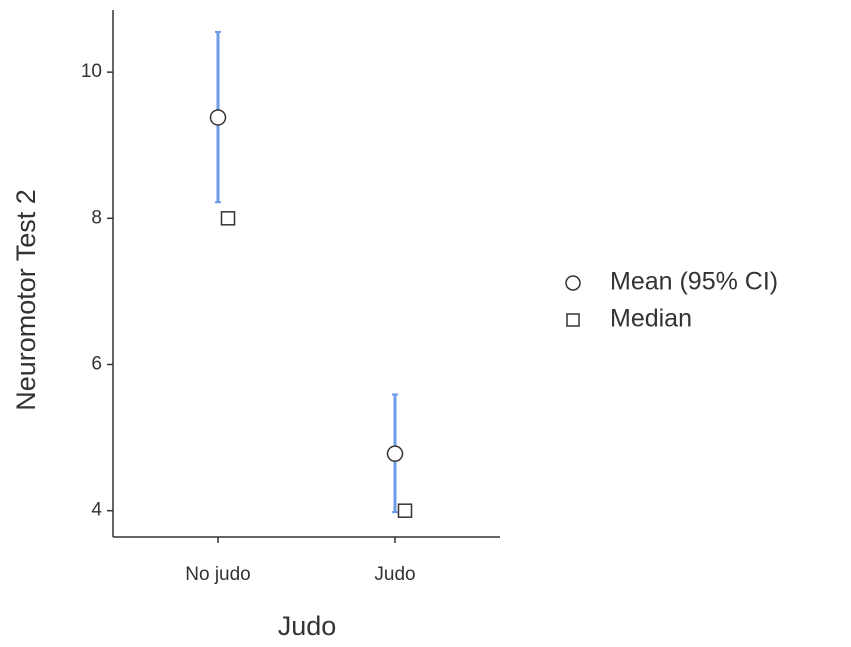 The height and width of the screenshot is (647, 851). Describe the element at coordinates (651, 319) in the screenshot. I see `legend-label: Median` at that location.